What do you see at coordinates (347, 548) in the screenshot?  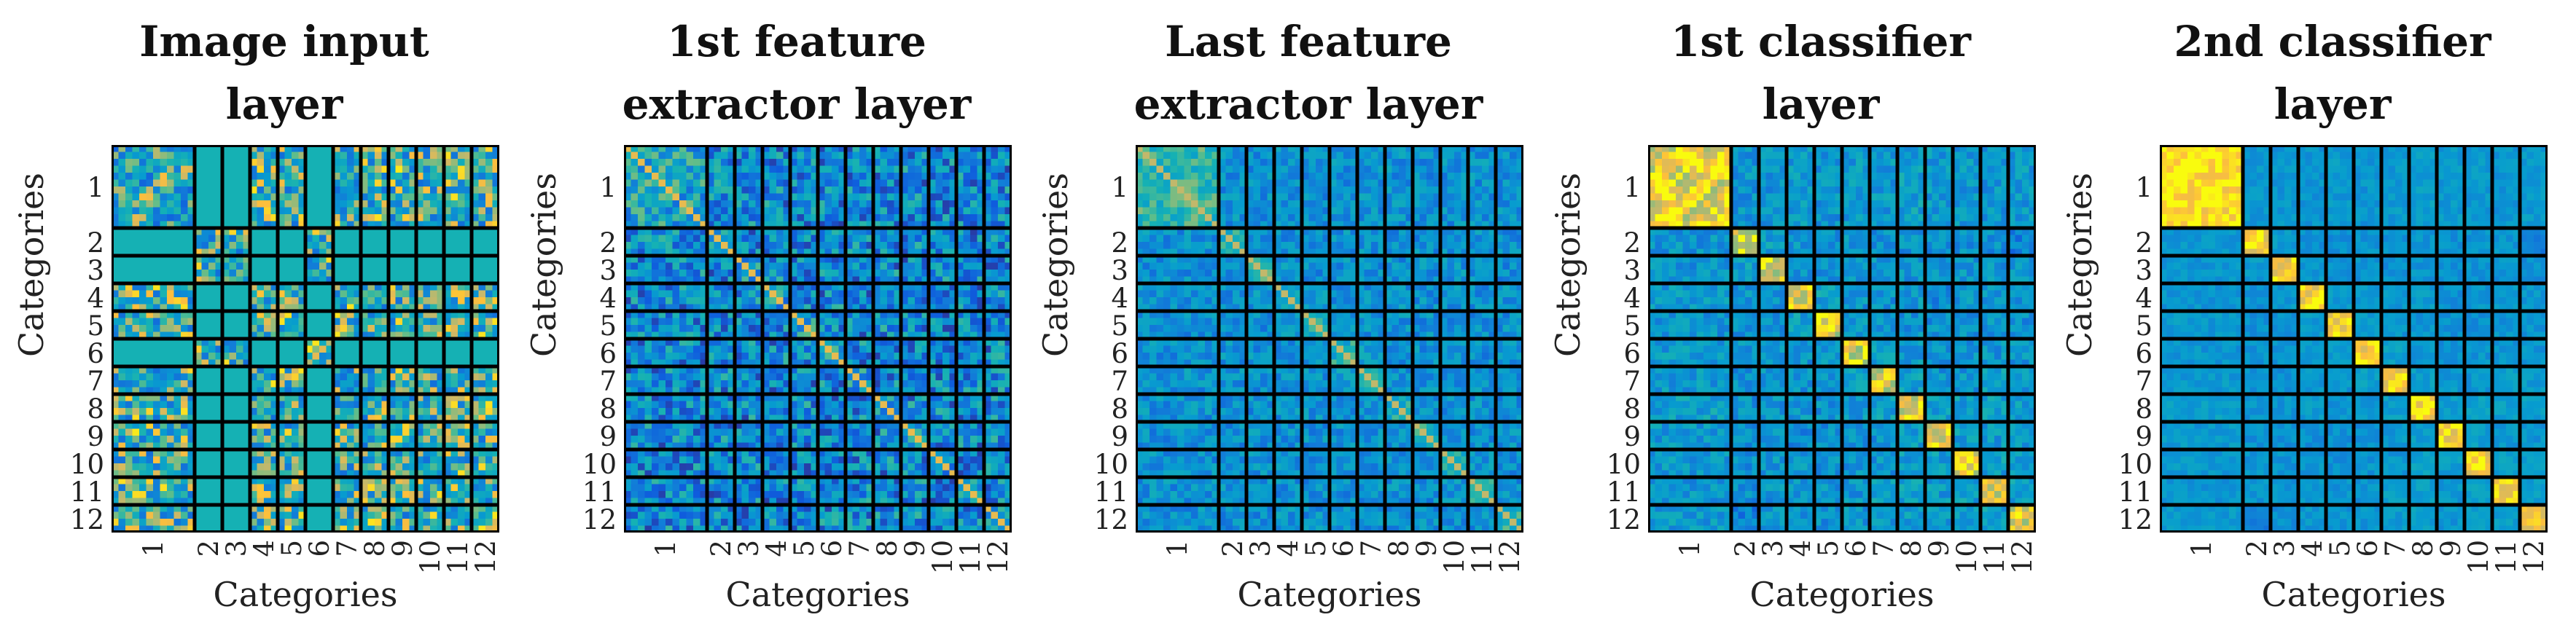 I see `x-tick-label: 7` at bounding box center [347, 548].